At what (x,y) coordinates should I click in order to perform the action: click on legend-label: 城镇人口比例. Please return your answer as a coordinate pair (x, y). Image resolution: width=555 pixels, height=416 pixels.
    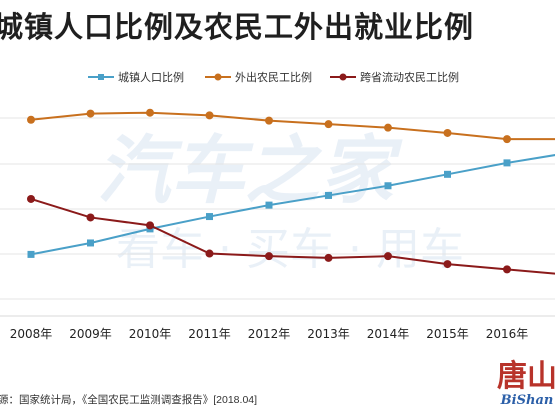
    Looking at the image, I should click on (151, 77).